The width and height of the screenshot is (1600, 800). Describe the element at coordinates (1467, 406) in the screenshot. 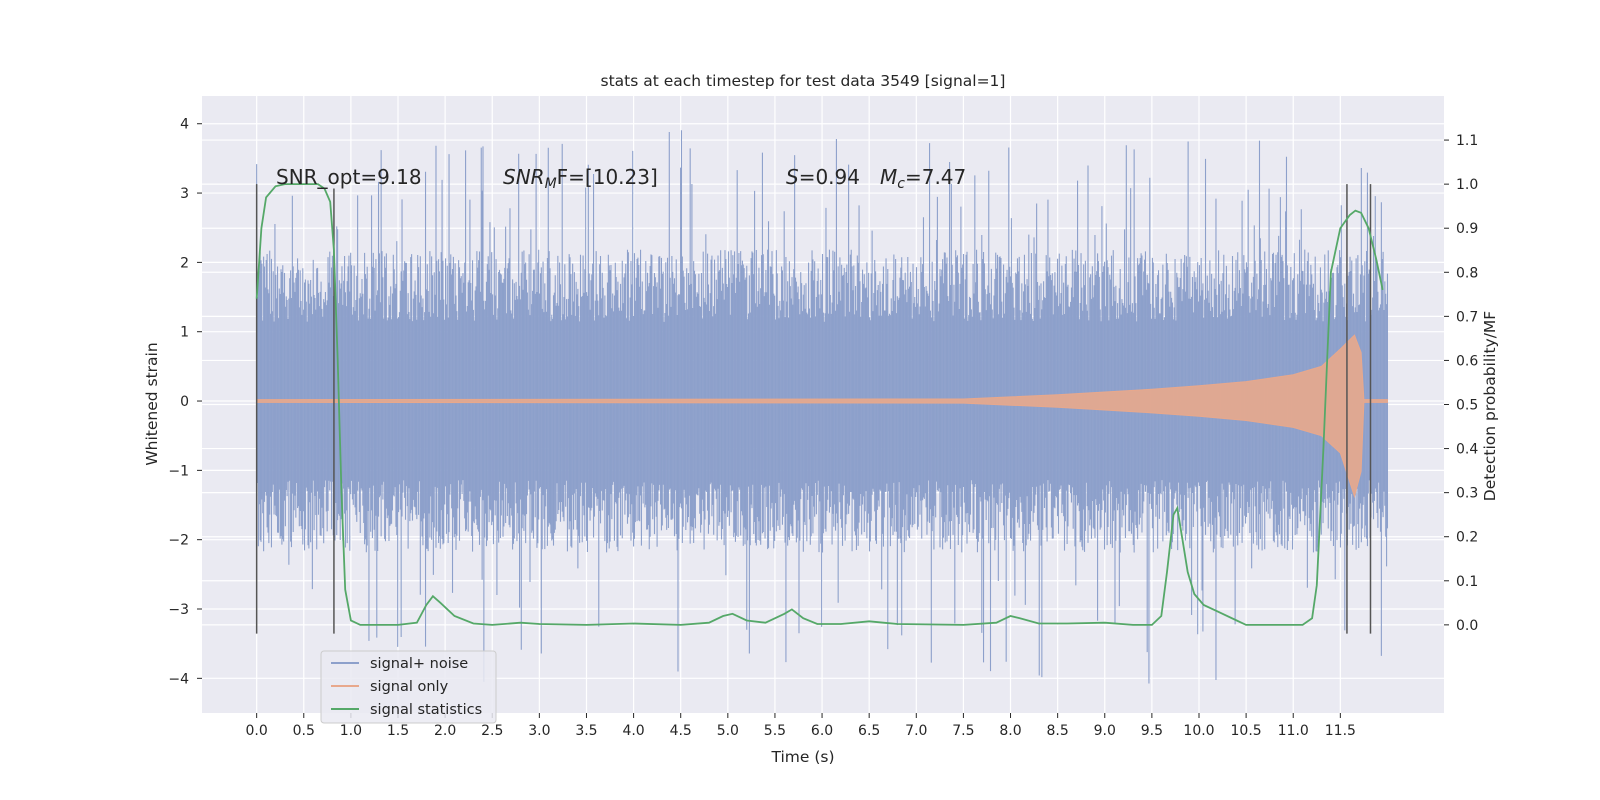

I see `y-tick-label-right: 0.5` at that location.